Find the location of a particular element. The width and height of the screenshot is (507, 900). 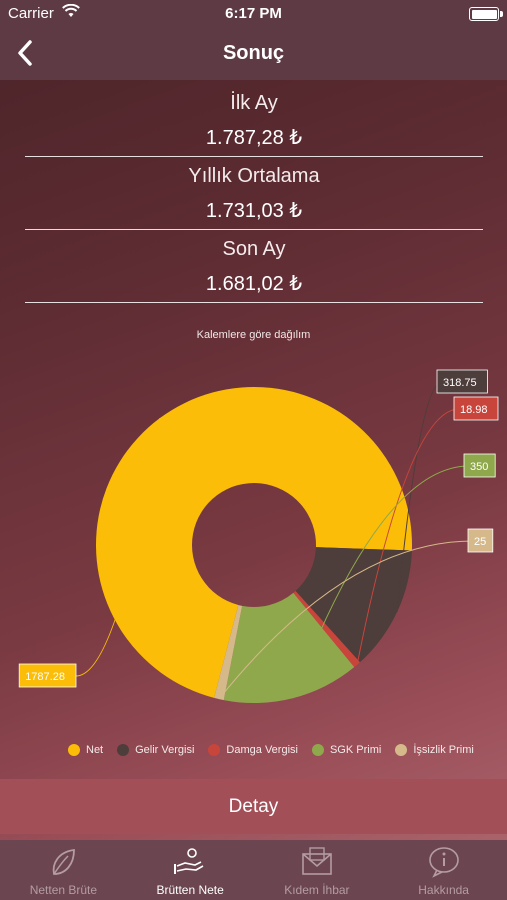

result-value: 1.787,28 ₺ is located at coordinates (254, 138).